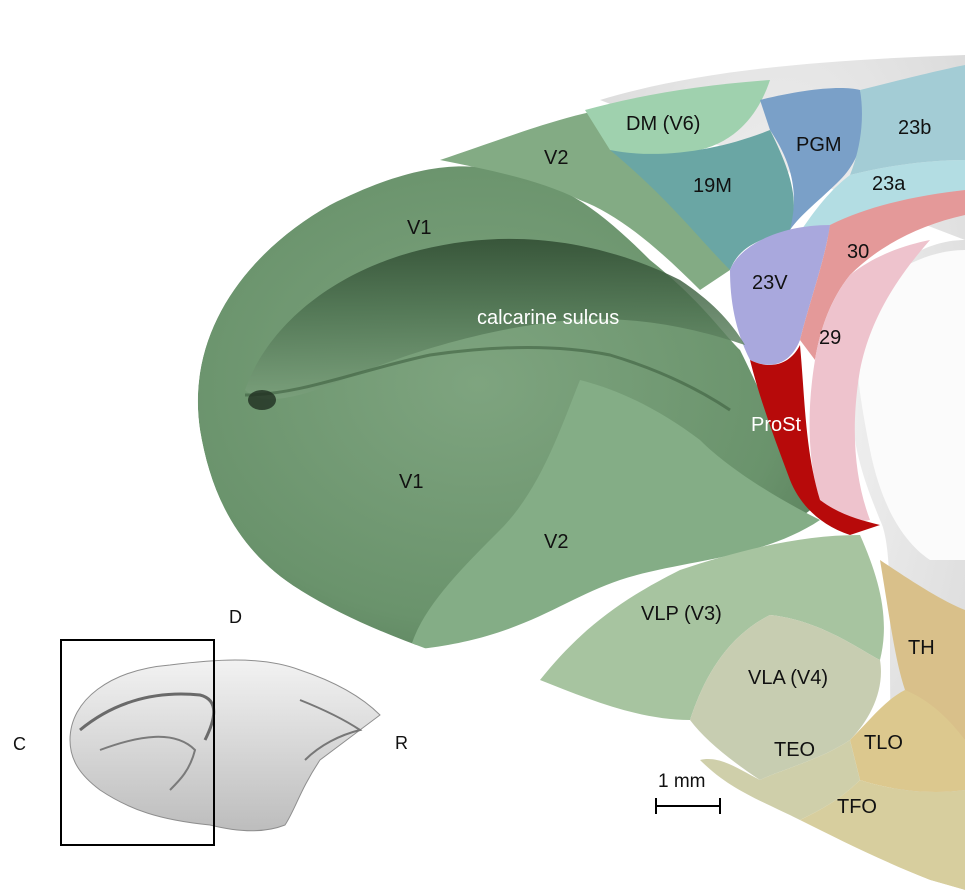  I want to click on inset-frame, so click(137, 742).